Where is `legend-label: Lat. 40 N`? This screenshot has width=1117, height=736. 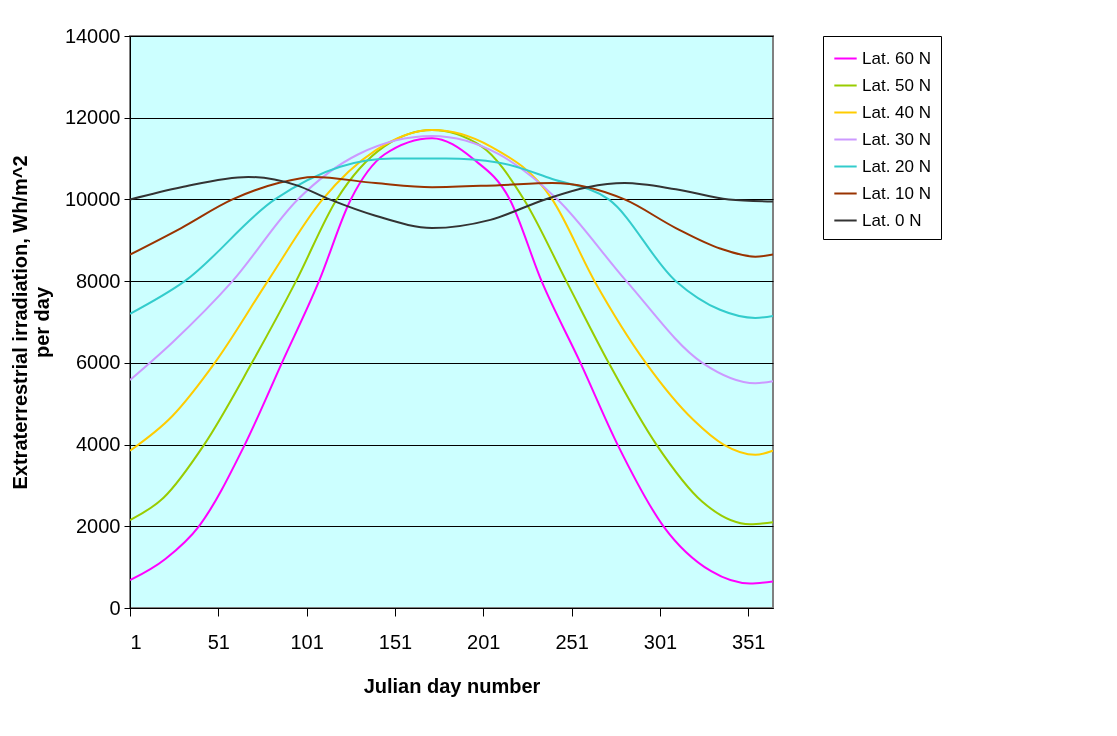
legend-label: Lat. 40 N is located at coordinates (896, 112).